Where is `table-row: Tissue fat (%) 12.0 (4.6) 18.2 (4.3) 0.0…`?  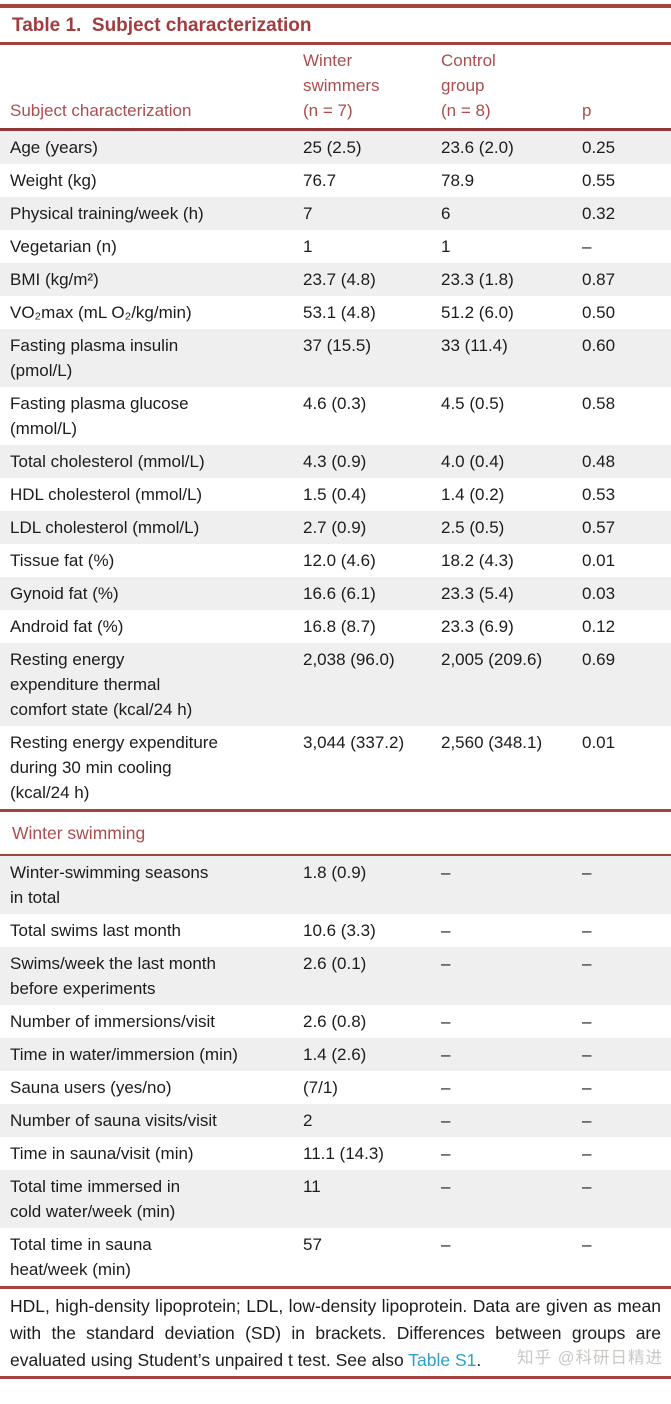
table-row: Tissue fat (%) 12.0 (4.6) 18.2 (4.3) 0.0… is located at coordinates (335, 560).